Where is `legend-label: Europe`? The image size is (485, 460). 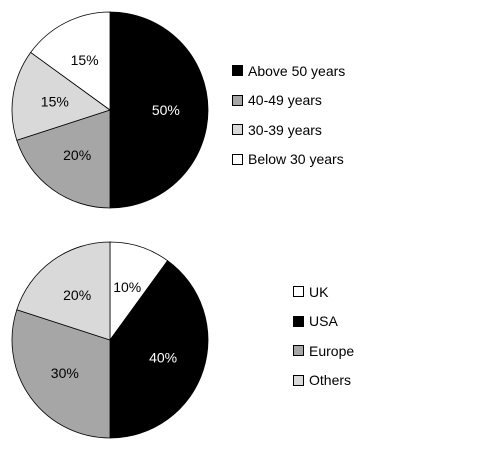 legend-label: Europe is located at coordinates (332, 350).